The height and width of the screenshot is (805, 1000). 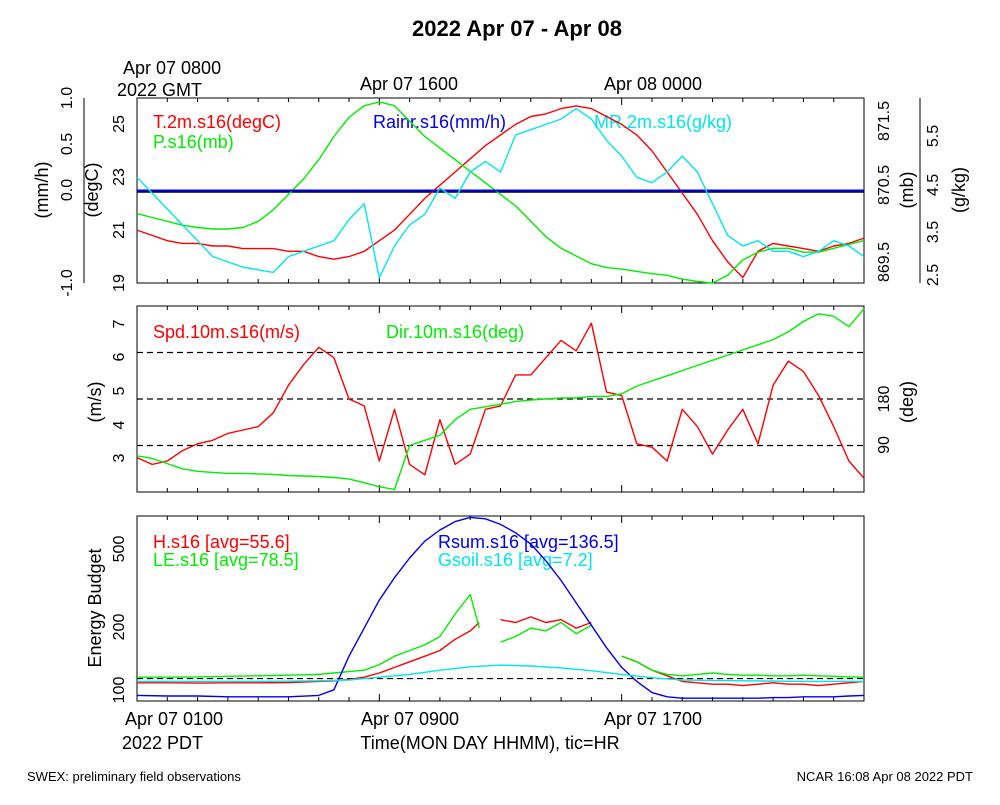 I want to click on legend-label: Gsoil.s16 [avg=7.2], so click(x=515, y=560).